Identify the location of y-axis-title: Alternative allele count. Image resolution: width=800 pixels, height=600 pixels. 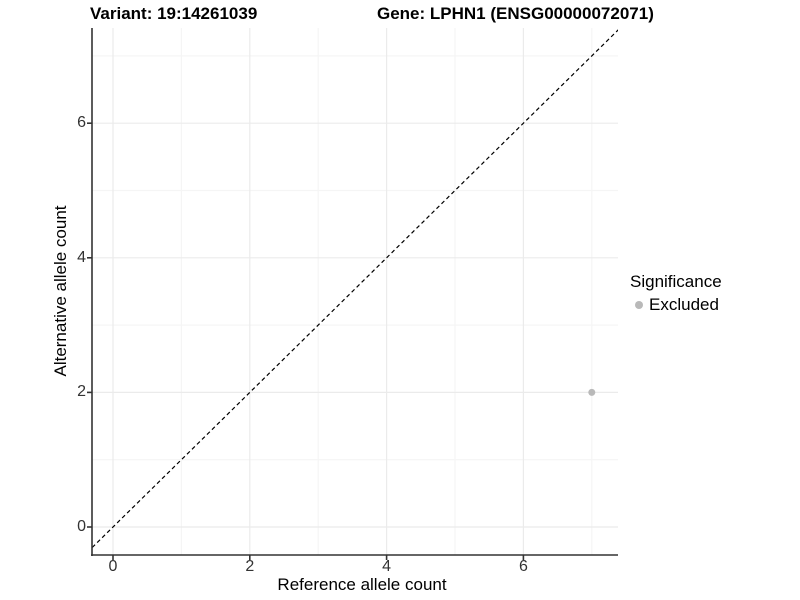
(60, 291).